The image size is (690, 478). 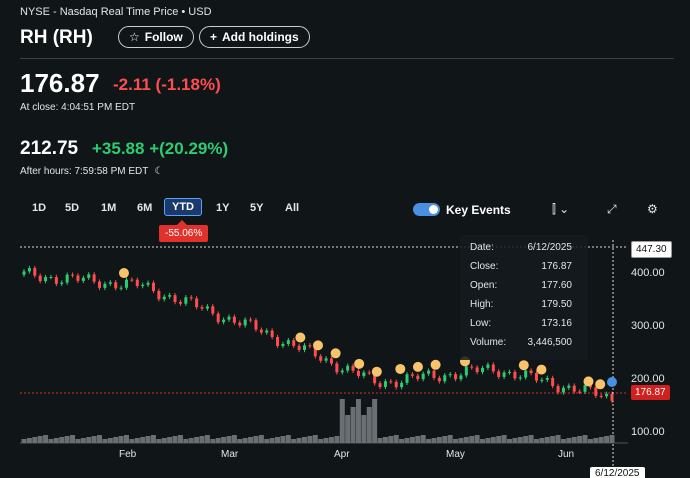 I want to click on follow-button: ☆ Follow, so click(x=156, y=37).